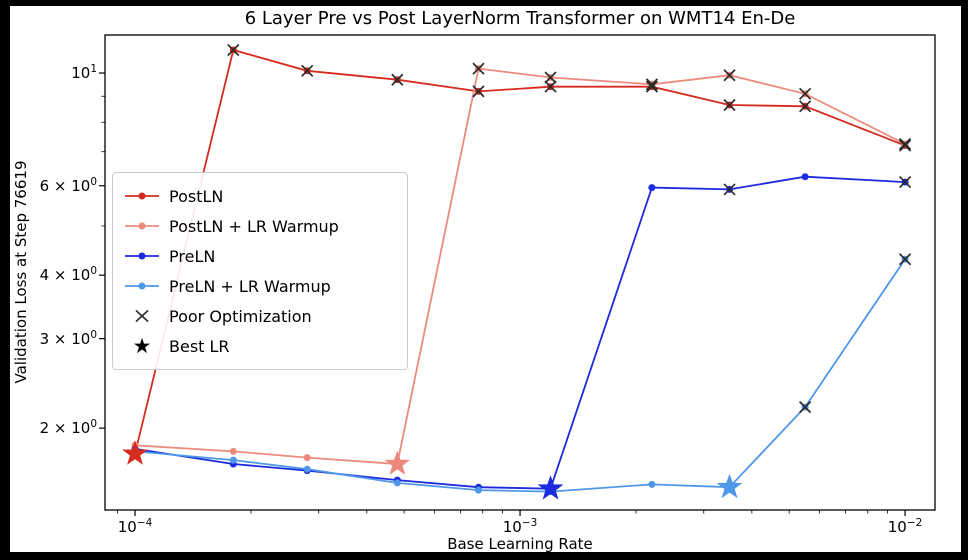 This screenshot has width=968, height=560. What do you see at coordinates (192, 256) in the screenshot?
I see `legend-label-preln: PreLN` at bounding box center [192, 256].